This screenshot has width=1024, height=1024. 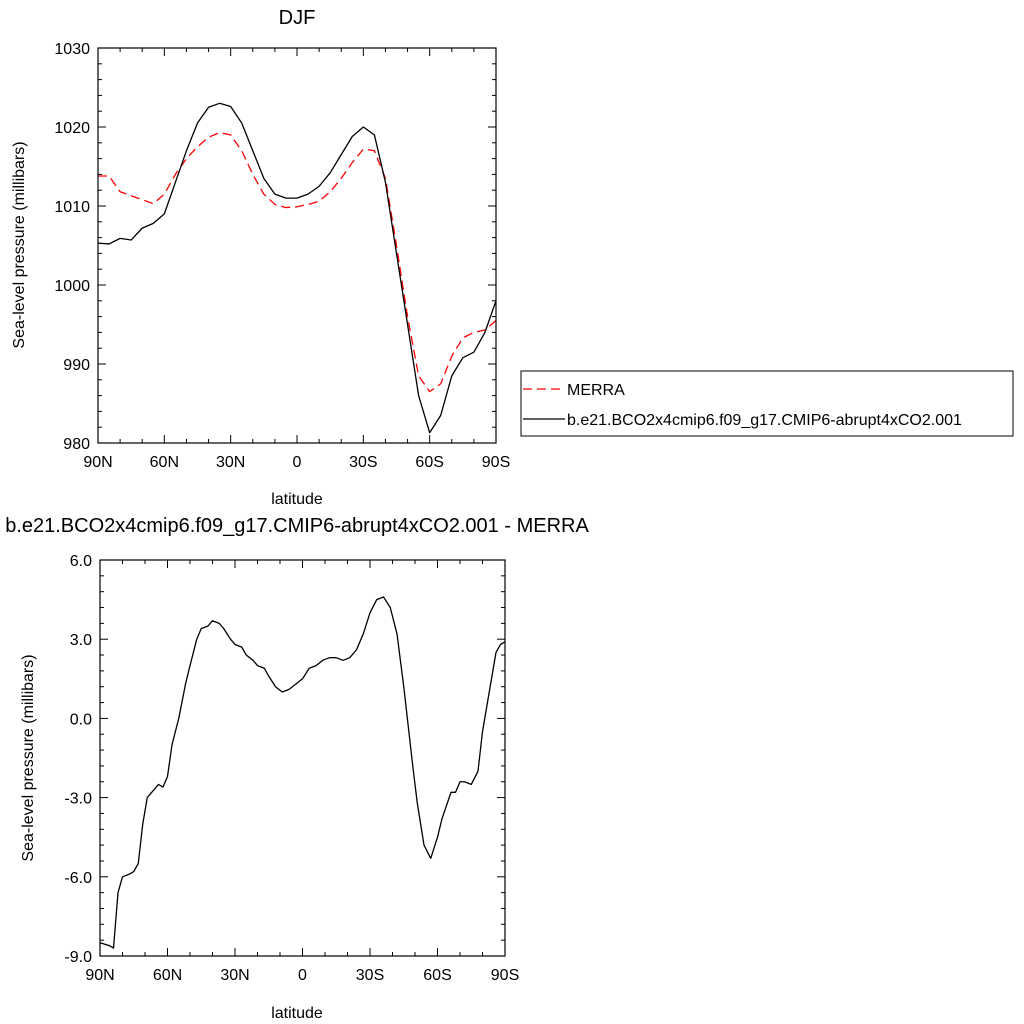 I want to click on chart-2-x-axis-label: latitude, so click(x=297, y=1013).